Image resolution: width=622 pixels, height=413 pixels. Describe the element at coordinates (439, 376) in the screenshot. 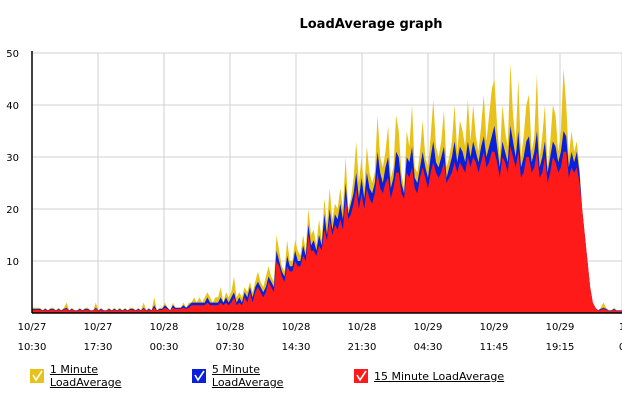

I see `legend-label-15min: 15 Minute LoadAverage` at that location.